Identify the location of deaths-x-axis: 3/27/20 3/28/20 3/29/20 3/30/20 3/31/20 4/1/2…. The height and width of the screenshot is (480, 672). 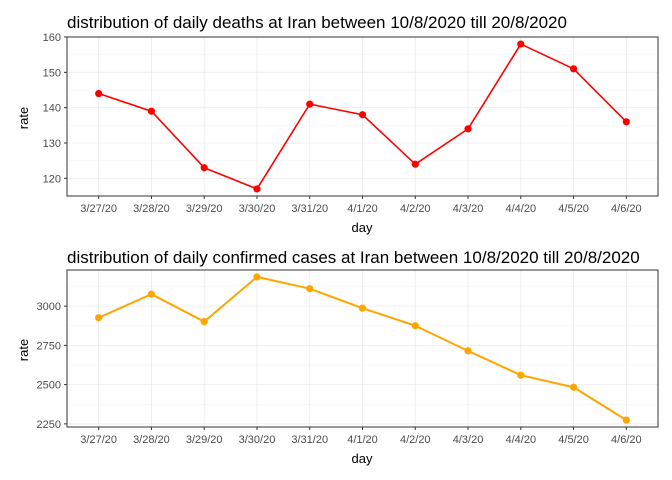
(361, 205).